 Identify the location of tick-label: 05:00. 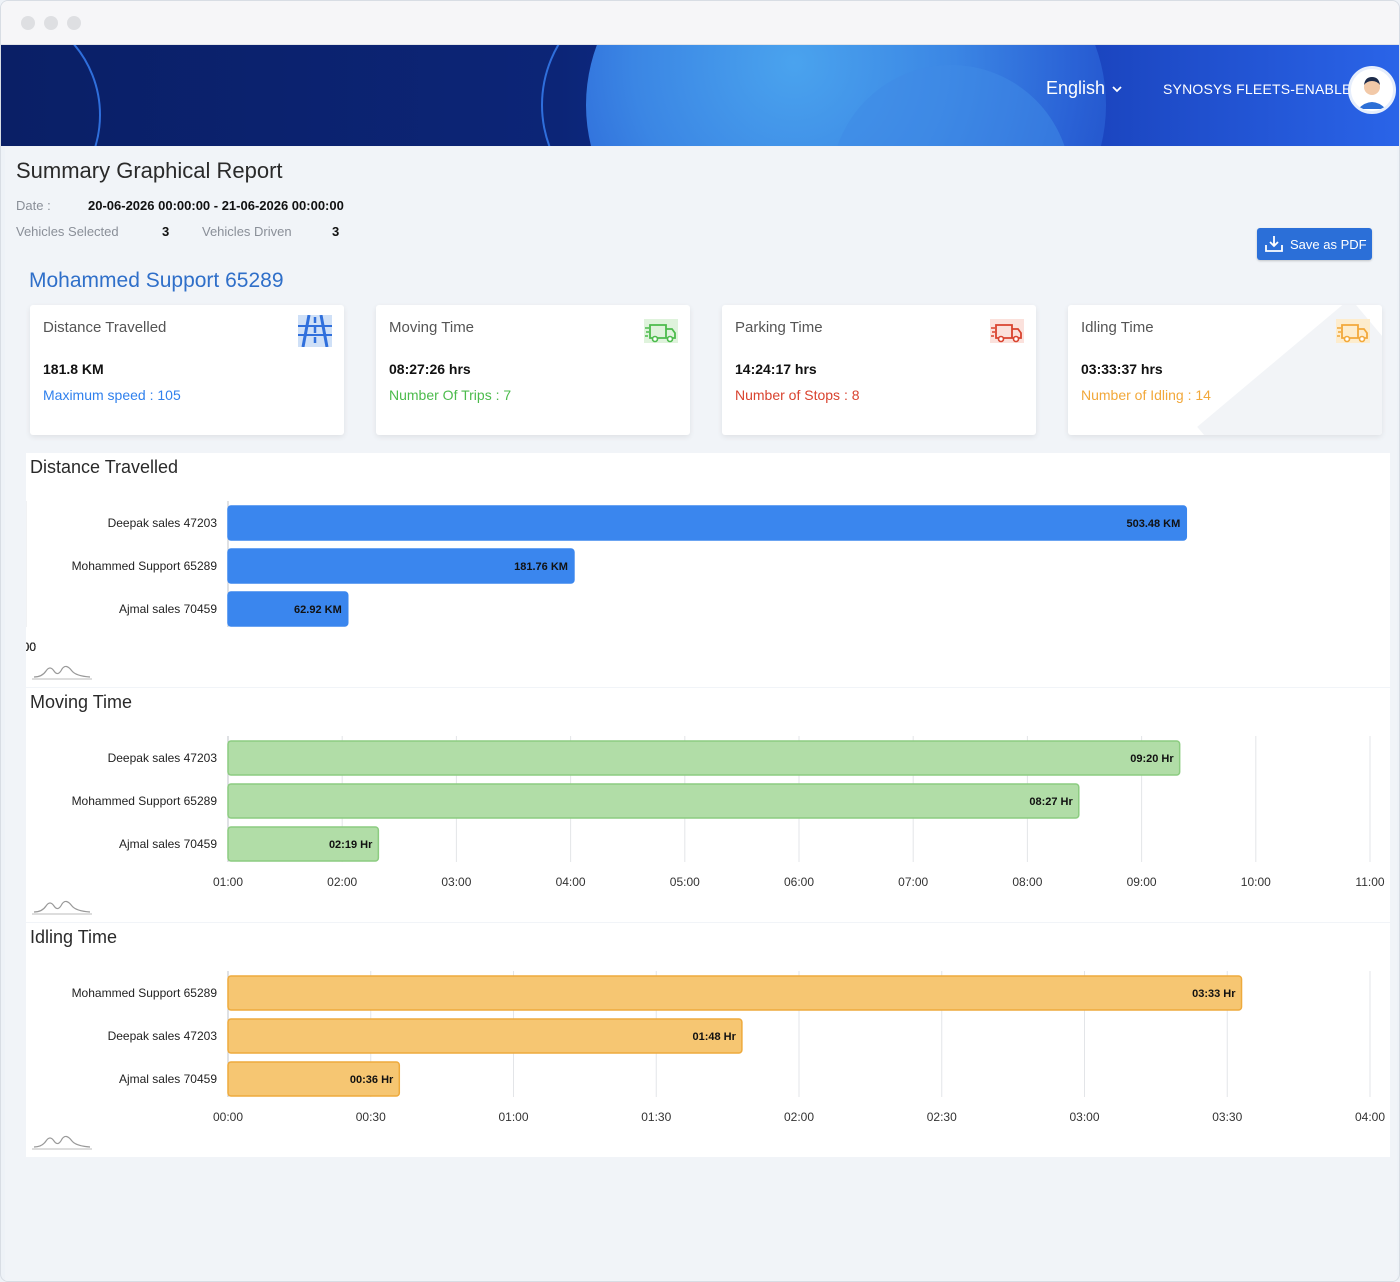
(685, 882).